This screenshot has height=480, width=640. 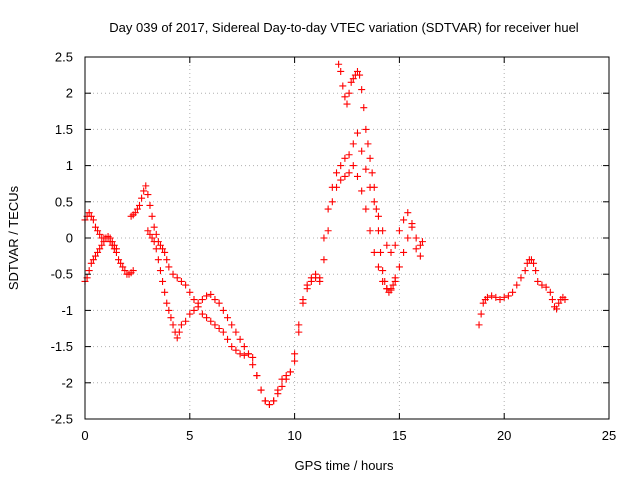 What do you see at coordinates (62, 419) in the screenshot?
I see `y-tick-label: -2.5` at bounding box center [62, 419].